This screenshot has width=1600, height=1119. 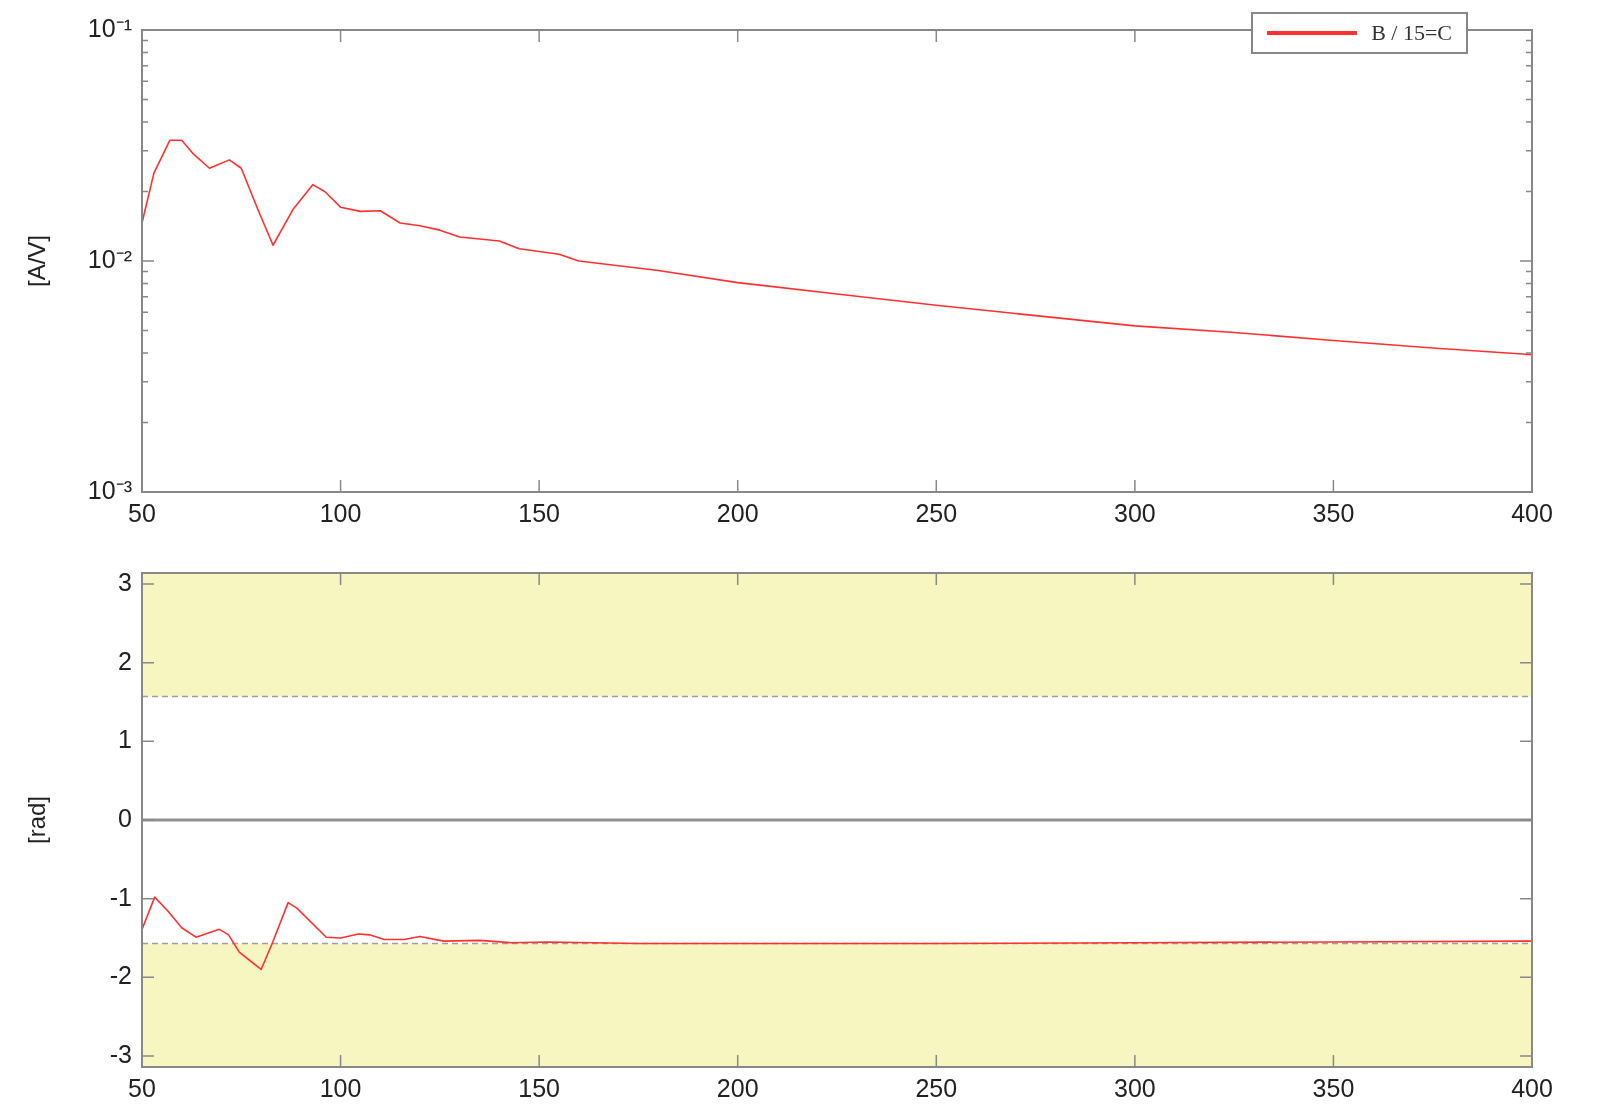 What do you see at coordinates (125, 739) in the screenshot?
I see `y-tick-label: 1` at bounding box center [125, 739].